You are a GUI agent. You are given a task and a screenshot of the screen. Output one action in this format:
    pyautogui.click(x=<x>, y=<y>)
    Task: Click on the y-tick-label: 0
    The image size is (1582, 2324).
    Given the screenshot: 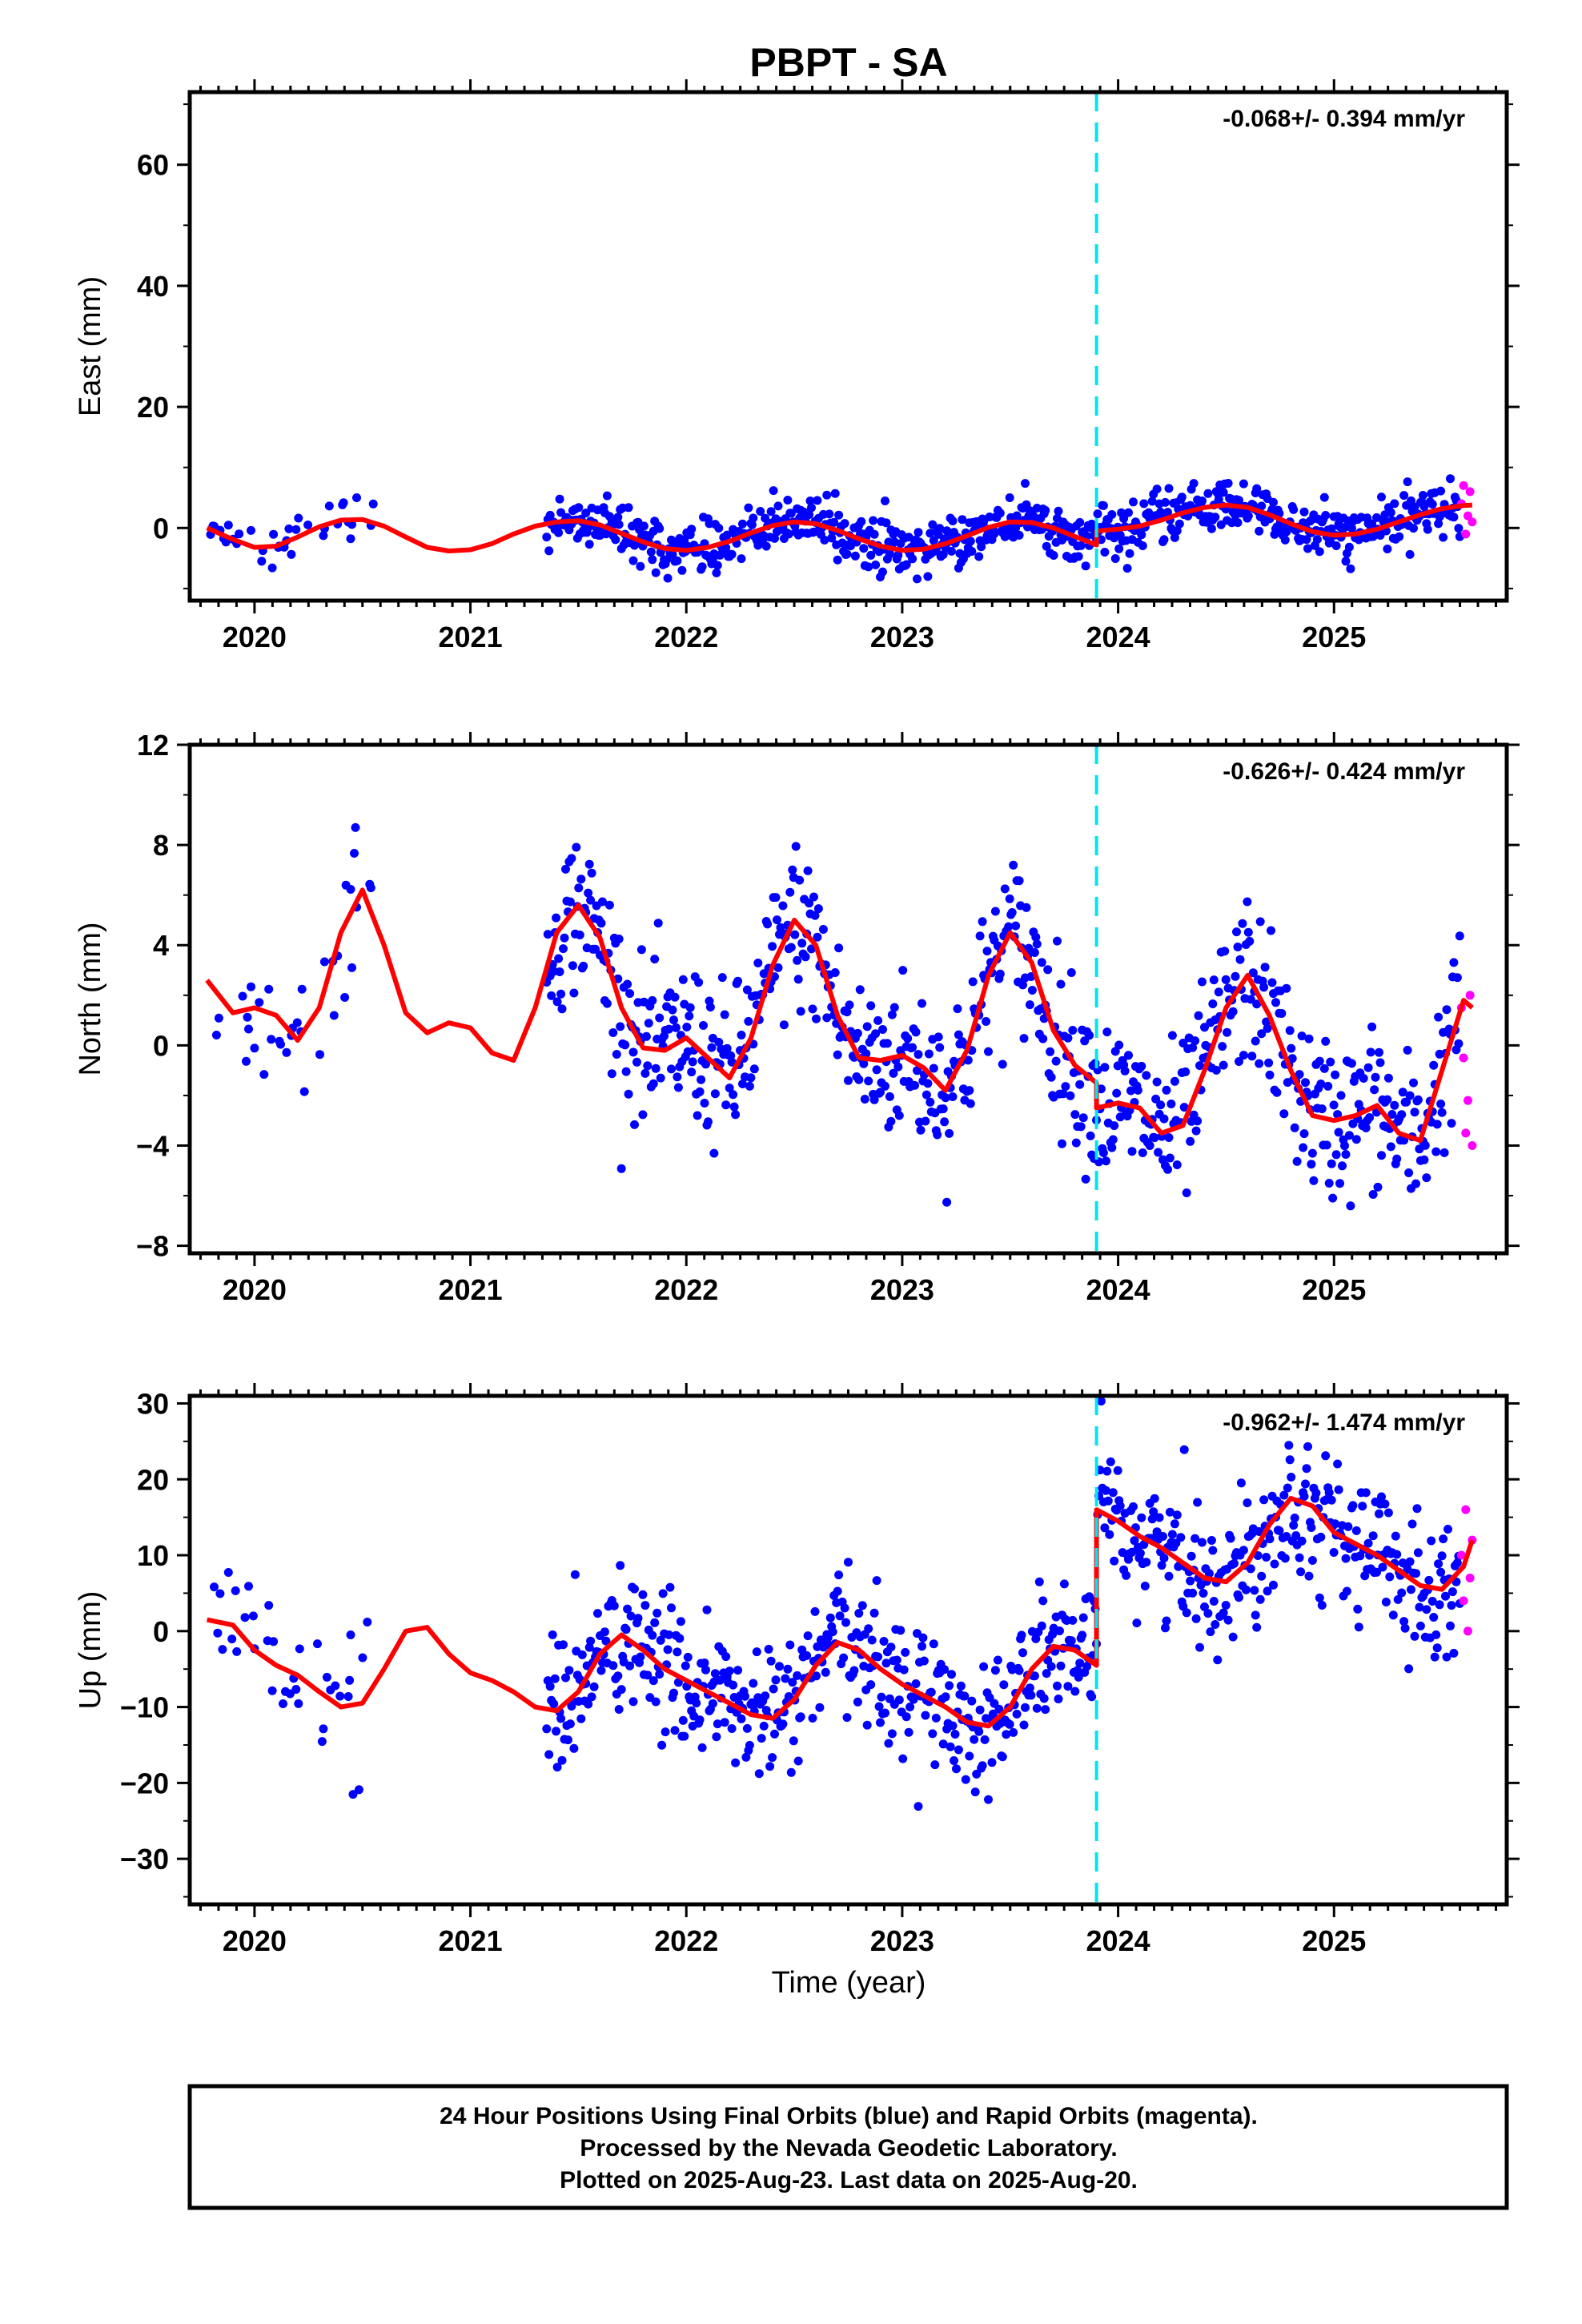 What is the action you would take?
    pyautogui.click(x=161, y=1045)
    